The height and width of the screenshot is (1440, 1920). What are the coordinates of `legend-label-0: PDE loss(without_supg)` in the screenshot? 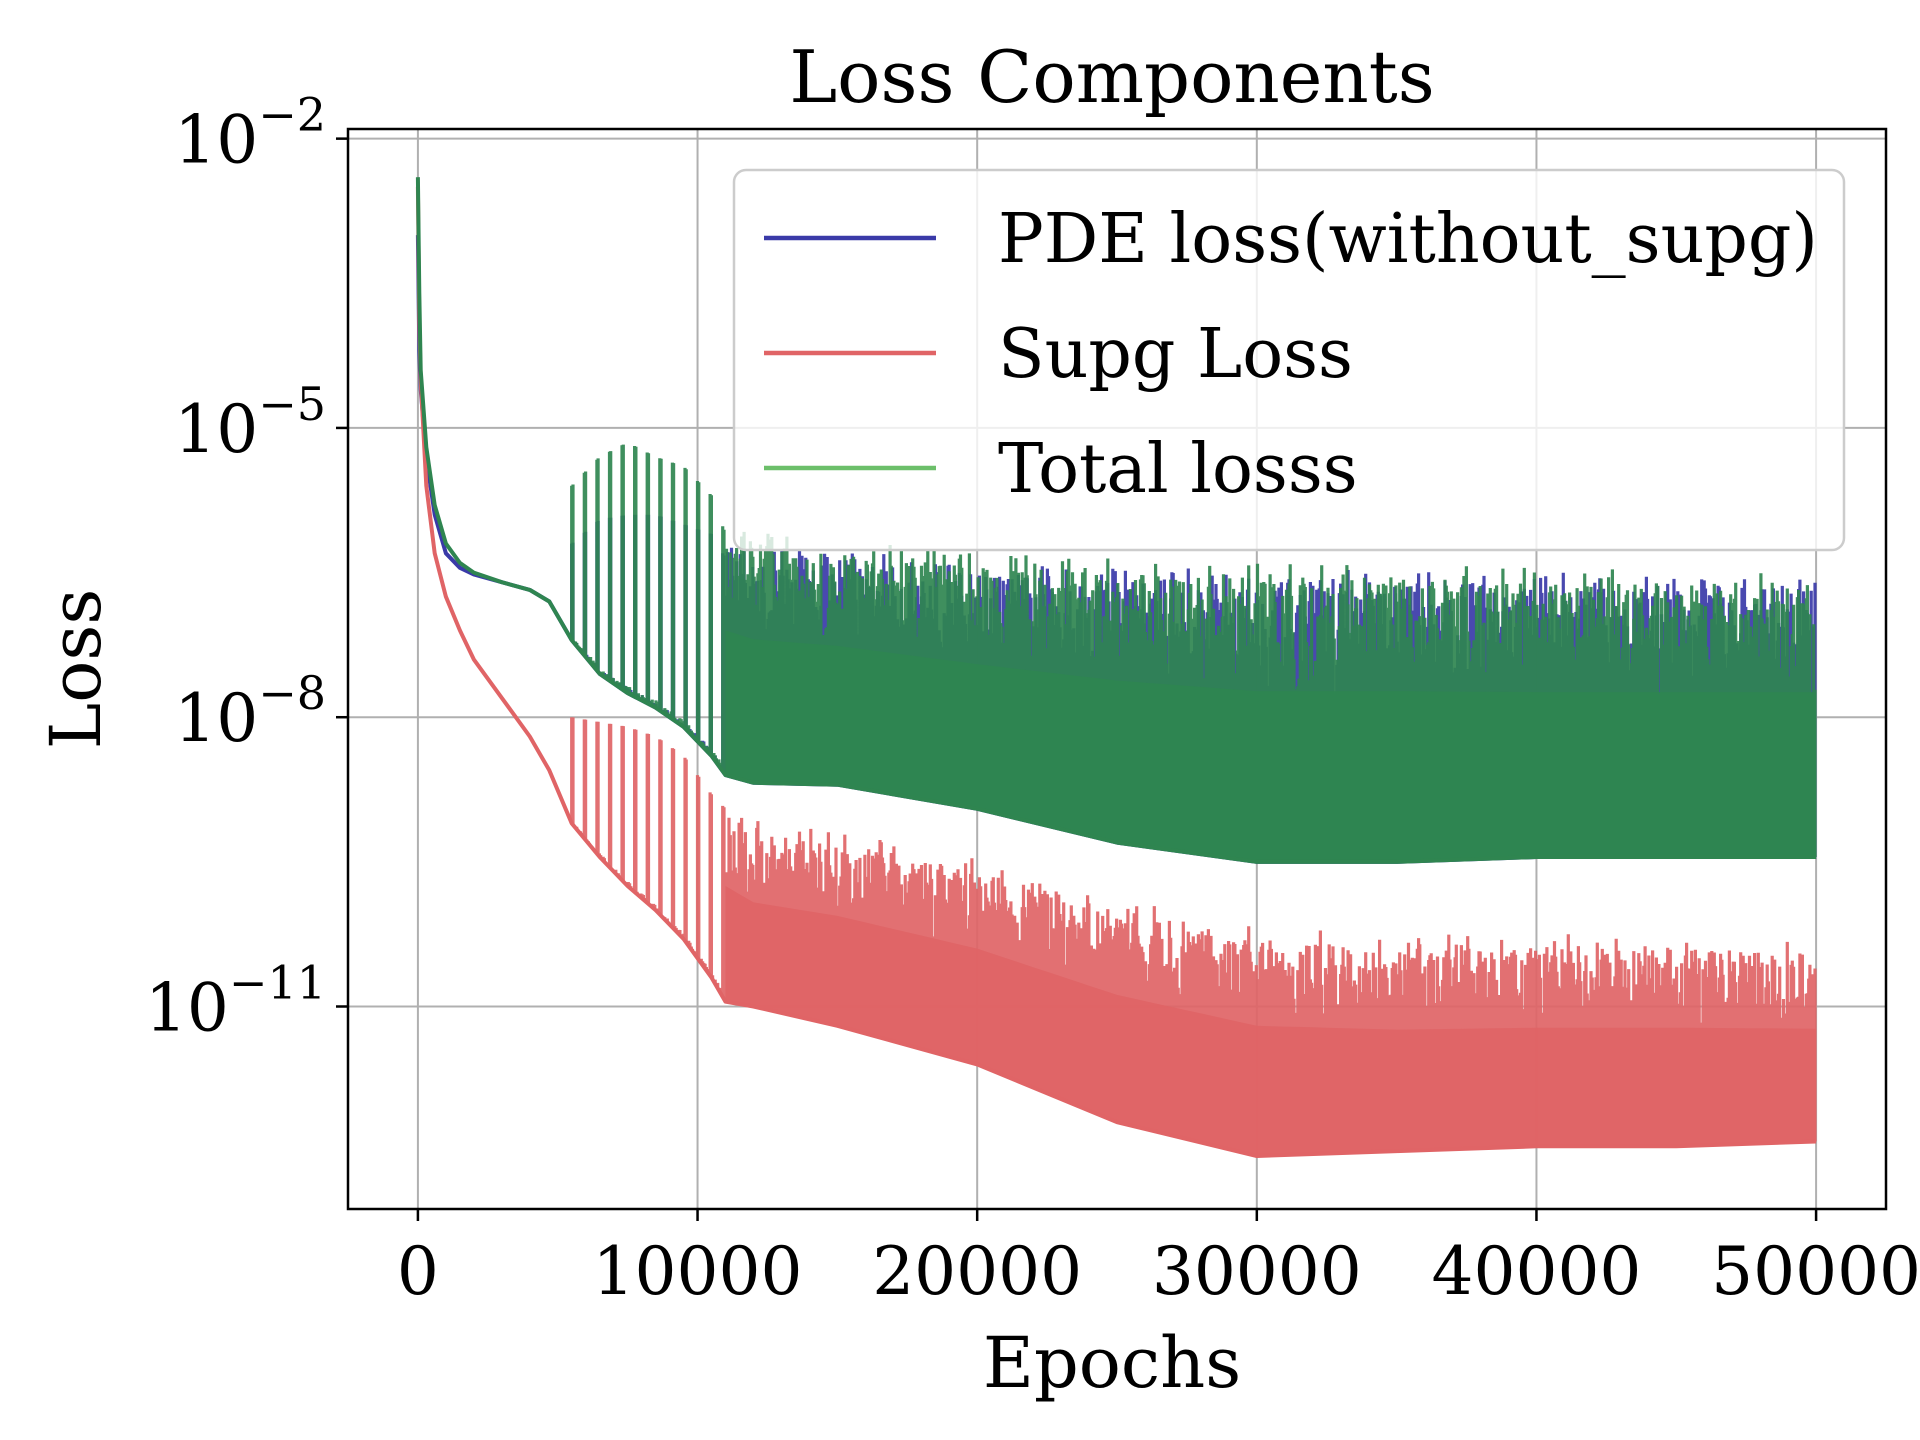 It's located at (1408, 239).